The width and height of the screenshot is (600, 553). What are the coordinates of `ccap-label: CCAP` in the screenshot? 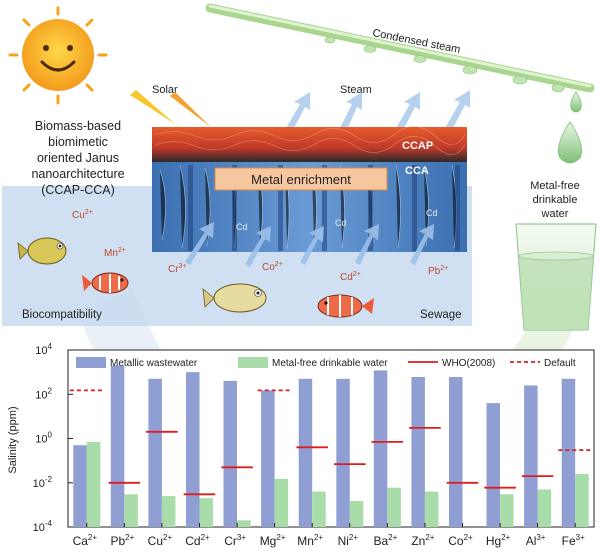 It's located at (417, 146).